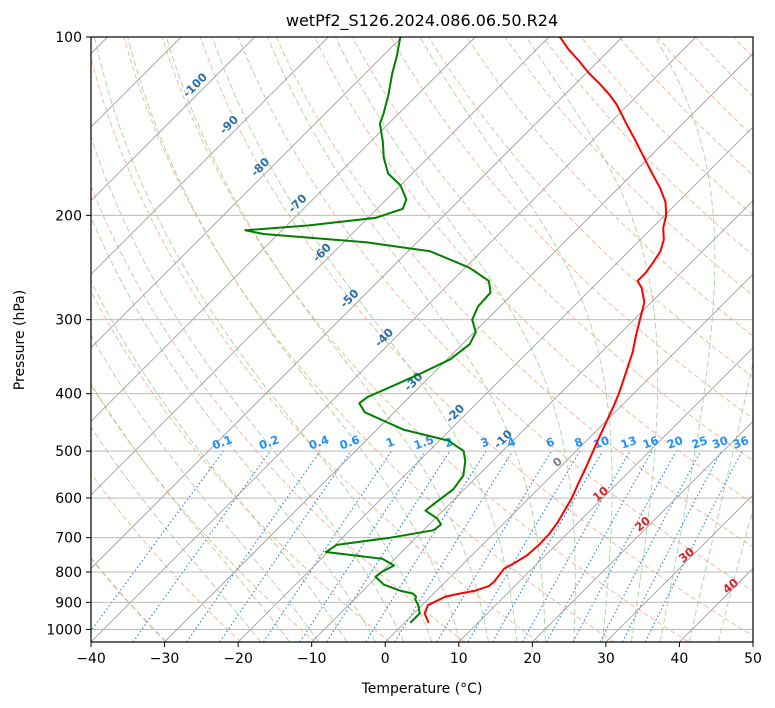  Describe the element at coordinates (222, 442) in the screenshot. I see `mixing-ratio-label: 0.1` at that location.